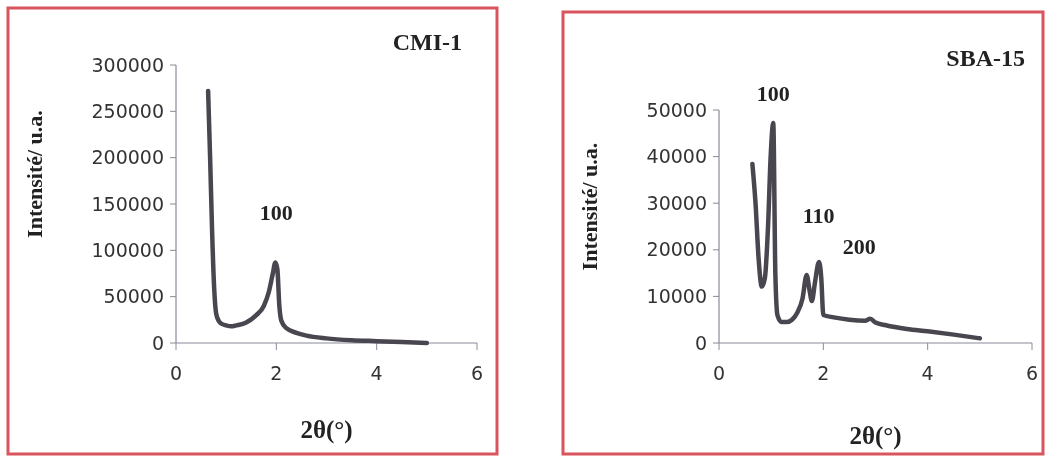 The height and width of the screenshot is (457, 1047). What do you see at coordinates (127, 157) in the screenshot?
I see `y-tick-label: 200000` at bounding box center [127, 157].